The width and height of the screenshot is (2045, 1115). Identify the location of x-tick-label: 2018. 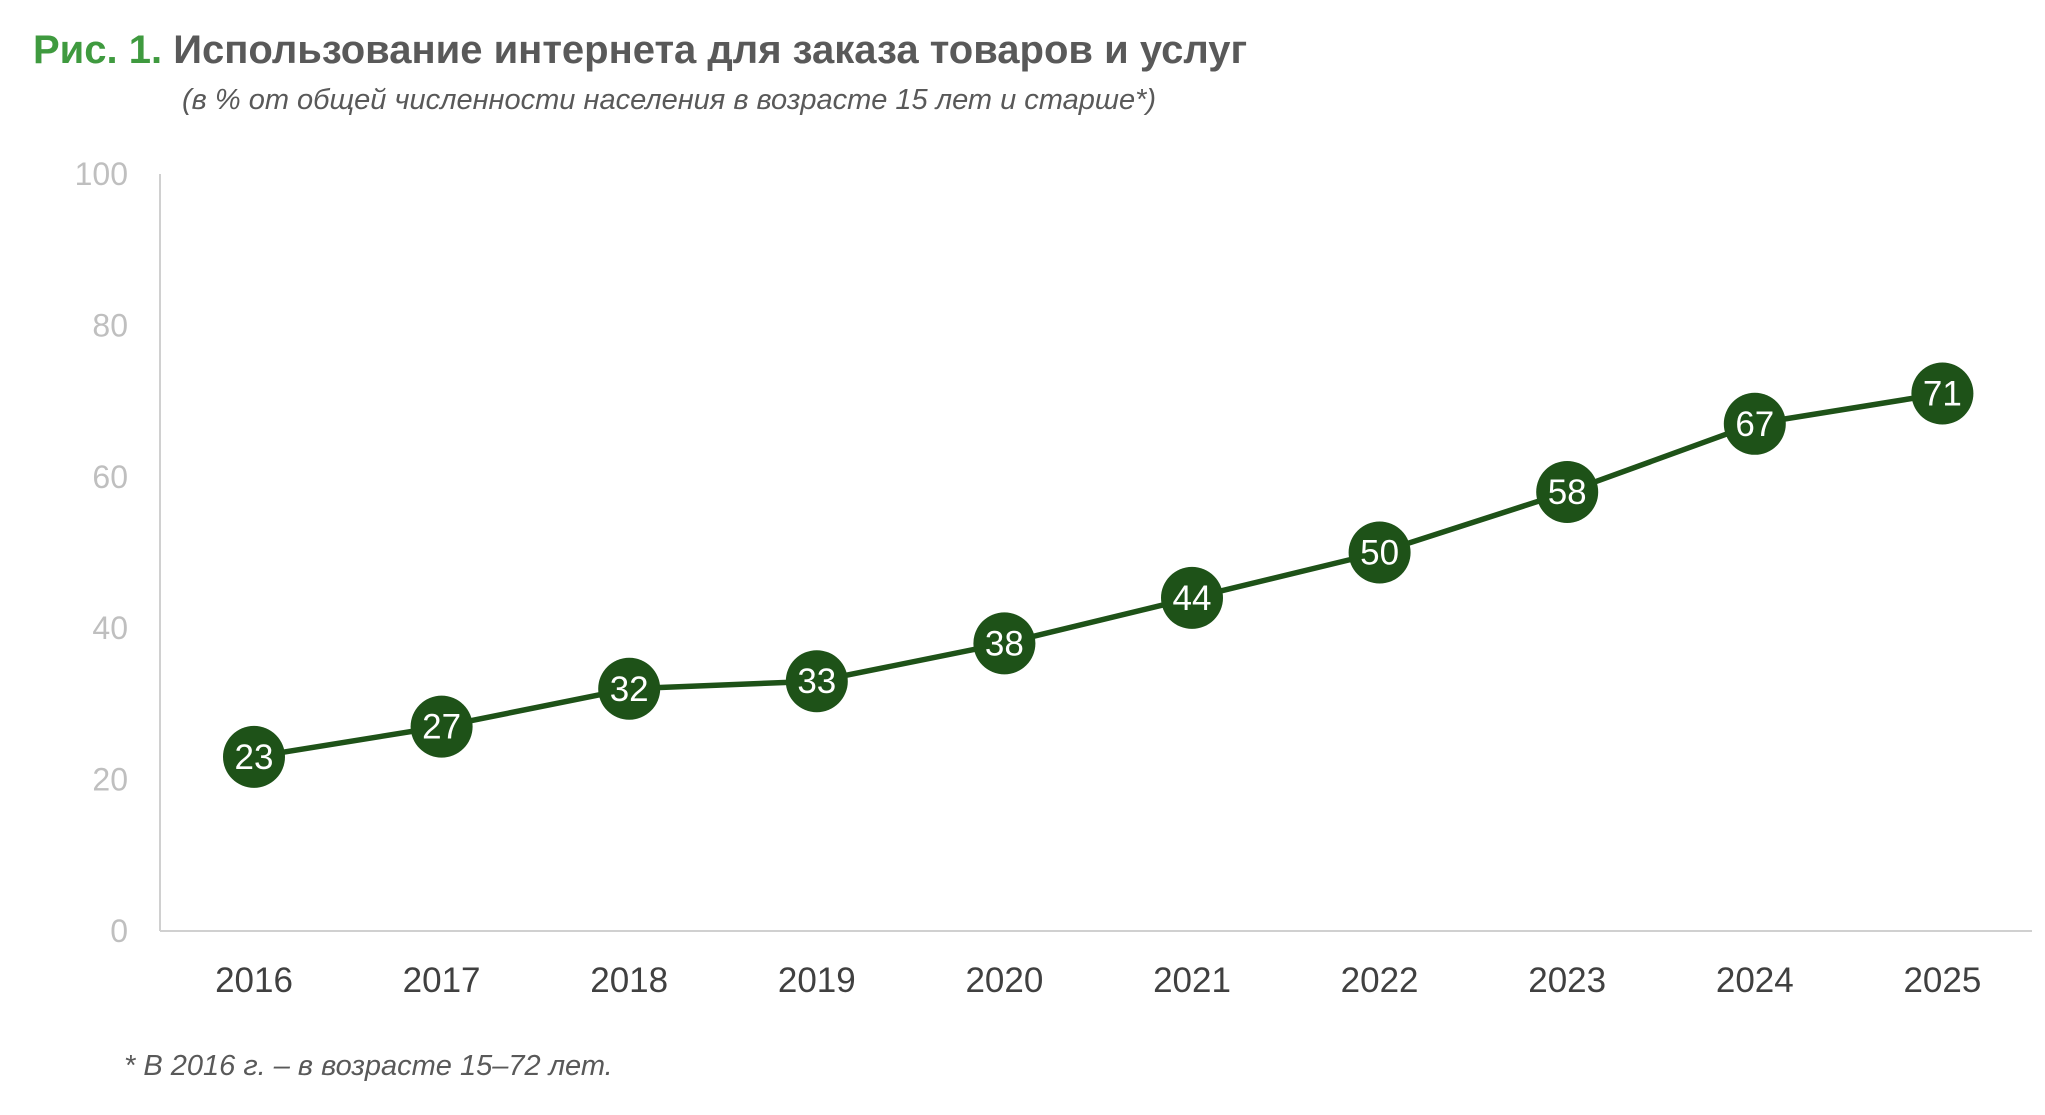
(629, 980).